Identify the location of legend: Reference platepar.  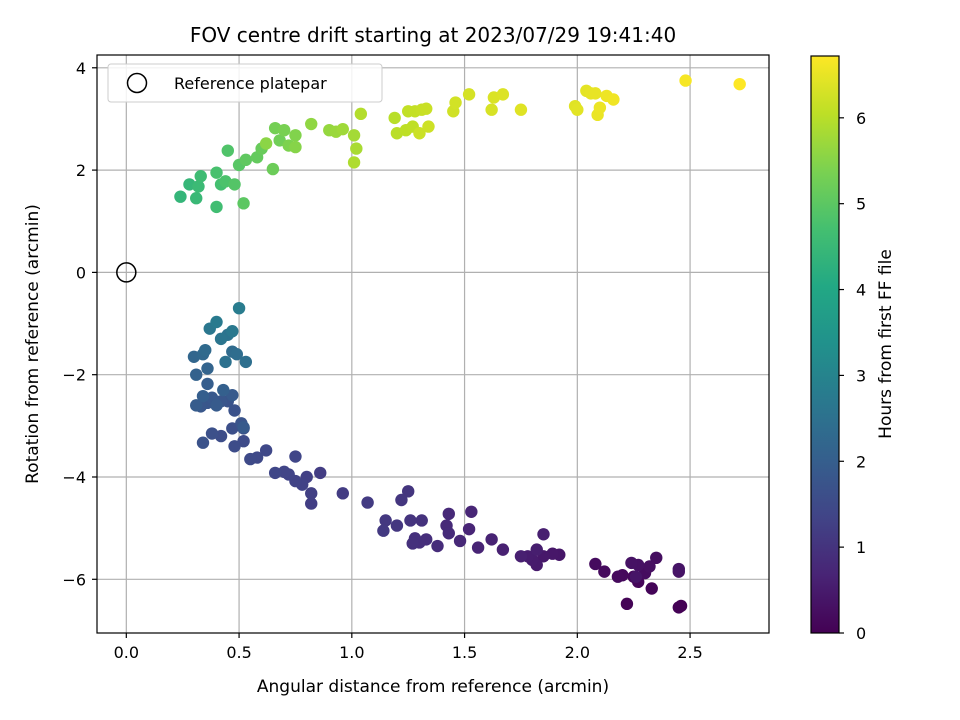
(245, 83).